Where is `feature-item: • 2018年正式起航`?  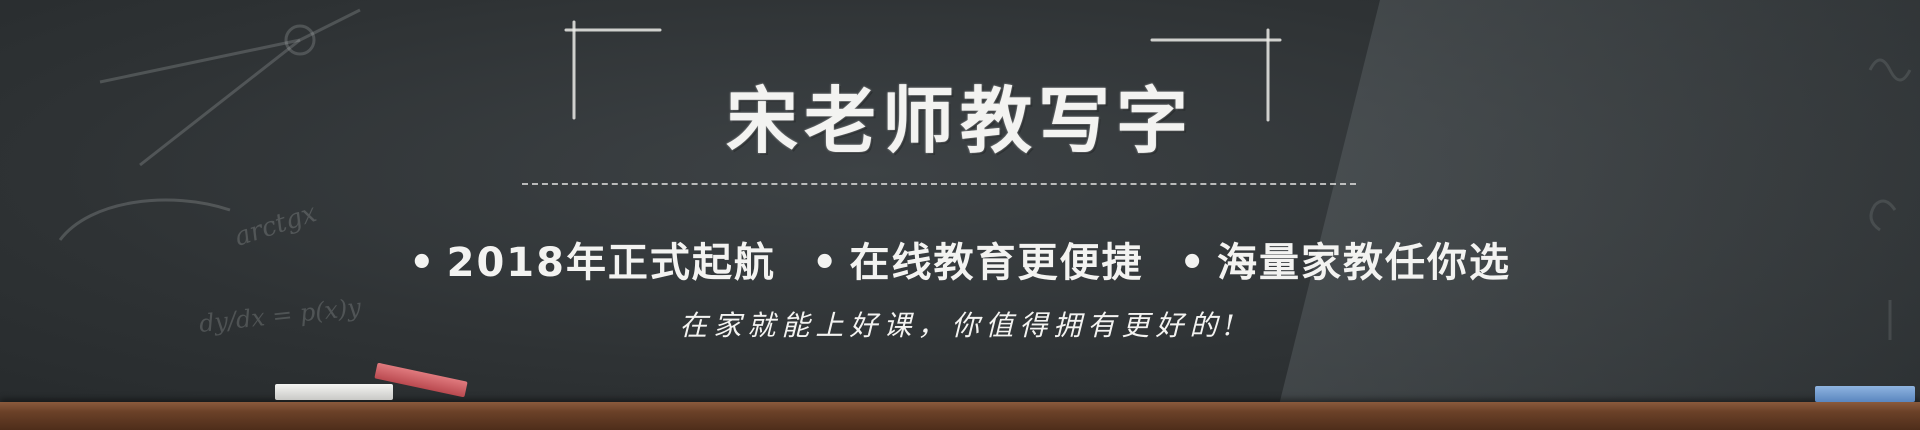 feature-item: • 2018年正式起航 is located at coordinates (592, 259).